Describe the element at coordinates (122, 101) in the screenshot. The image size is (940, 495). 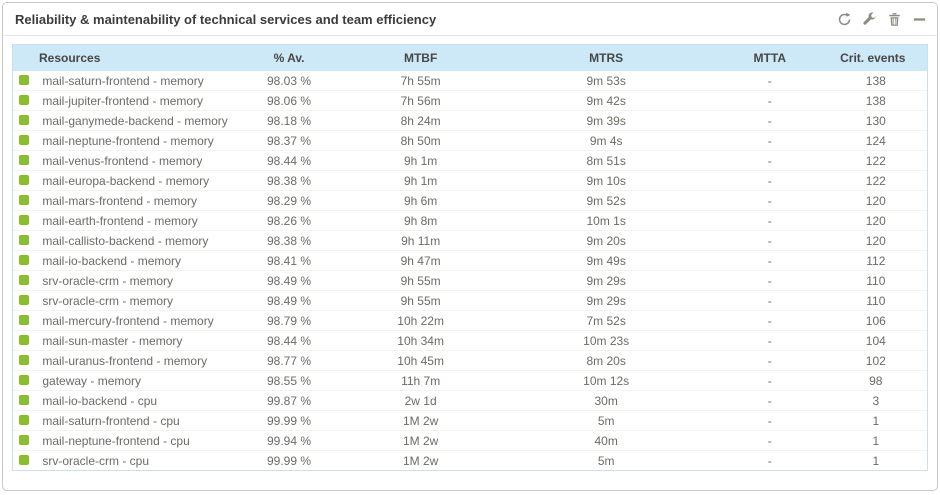
I see `resource-name: mail-jupiter-frontend - memory` at that location.